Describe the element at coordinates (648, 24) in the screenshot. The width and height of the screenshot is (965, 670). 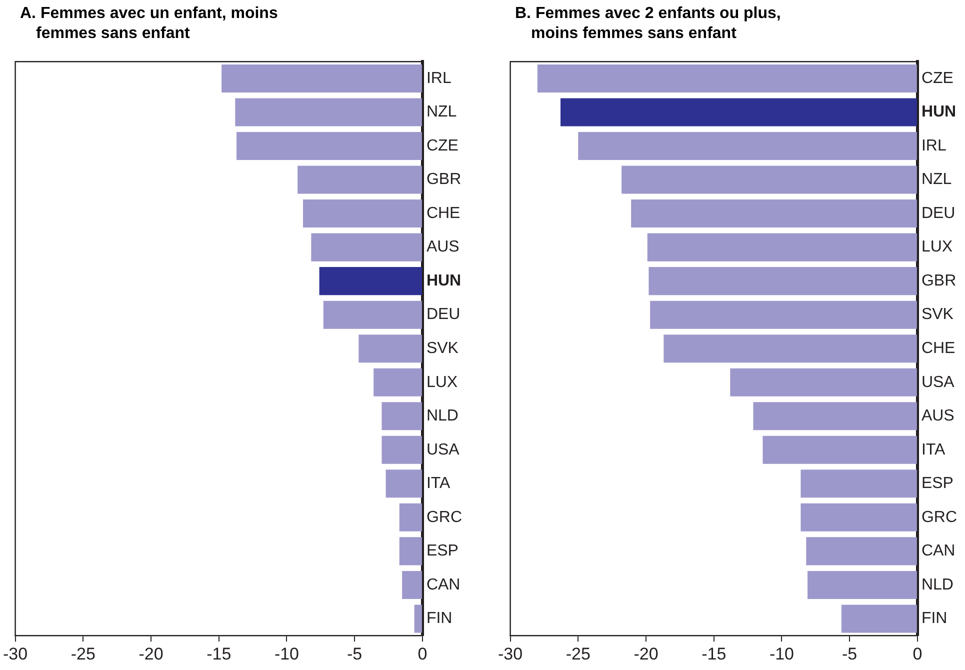
I see `chart-title: B. Femmes avec 2 enfants ou plus, moins femmes sans enfant` at that location.